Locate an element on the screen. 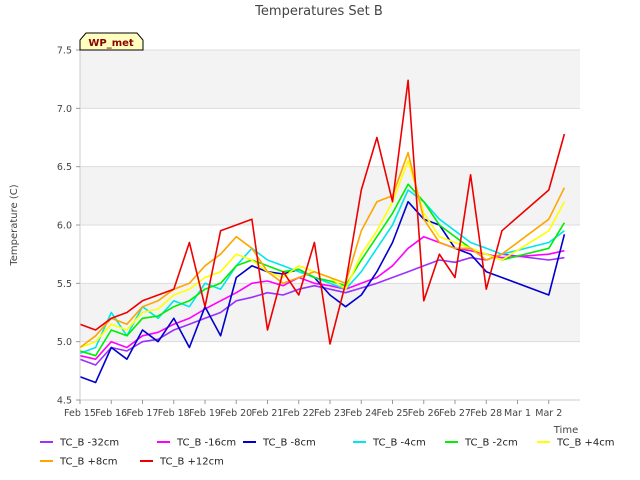 The width and height of the screenshot is (640, 480). legend-label: TC_B +8cm is located at coordinates (88, 462).